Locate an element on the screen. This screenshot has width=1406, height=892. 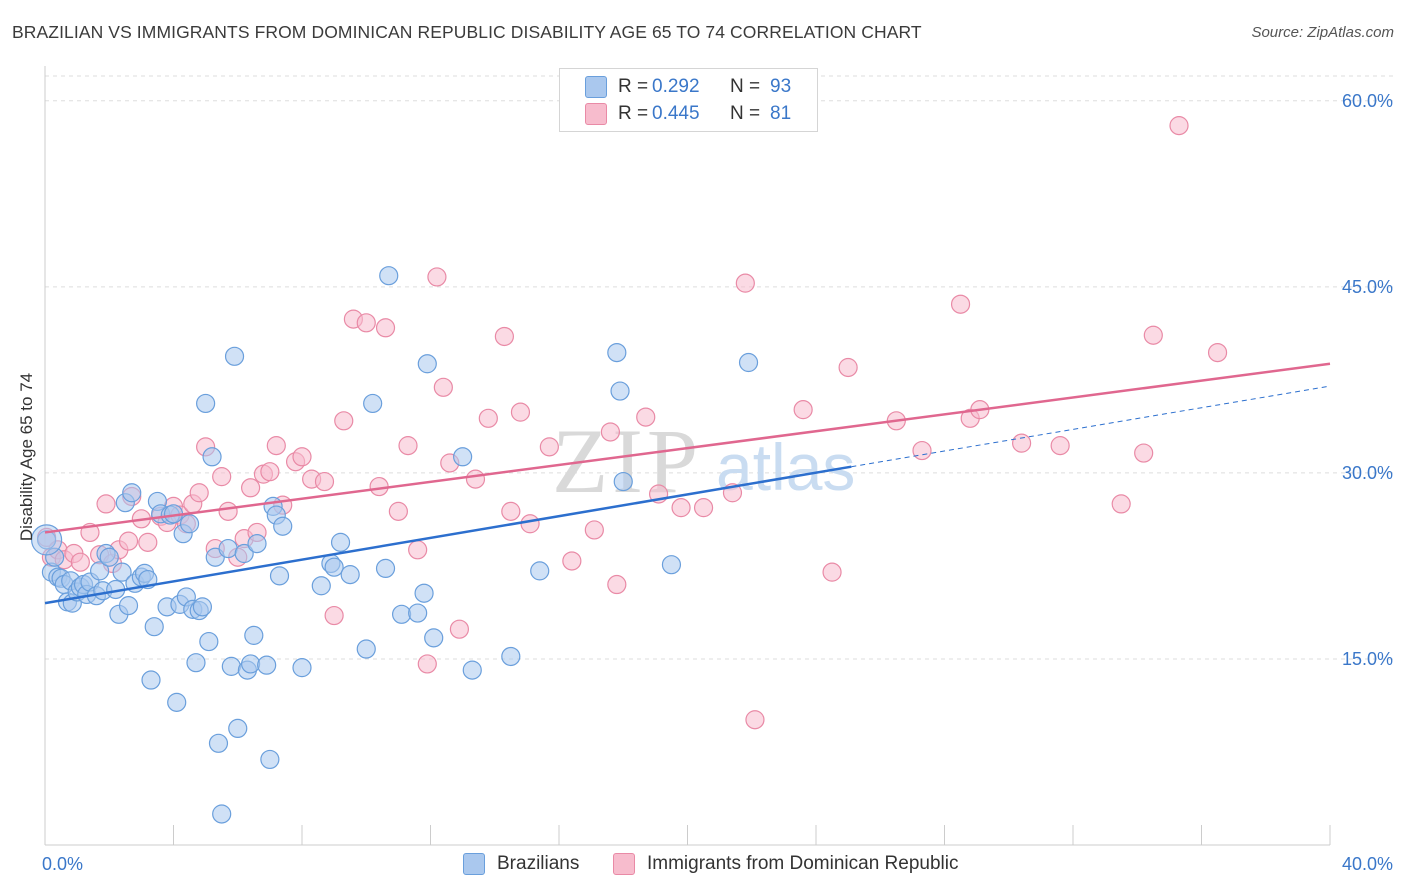
bottom-legend-label: Immigrants from Dominican Republic is located at coordinates (803, 863).